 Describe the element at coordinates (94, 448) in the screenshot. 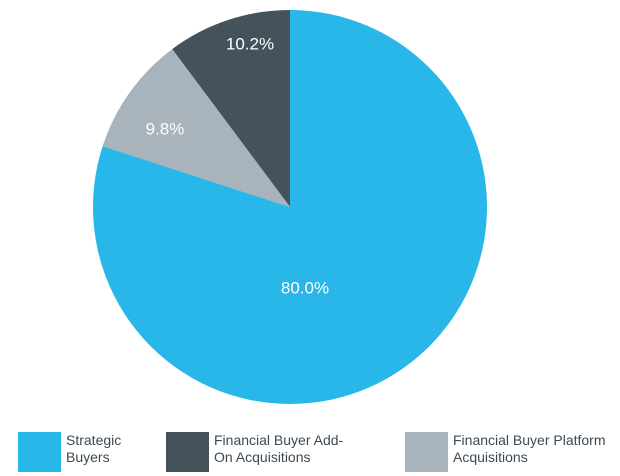

I see `legend-label: Strategic Buyers` at that location.